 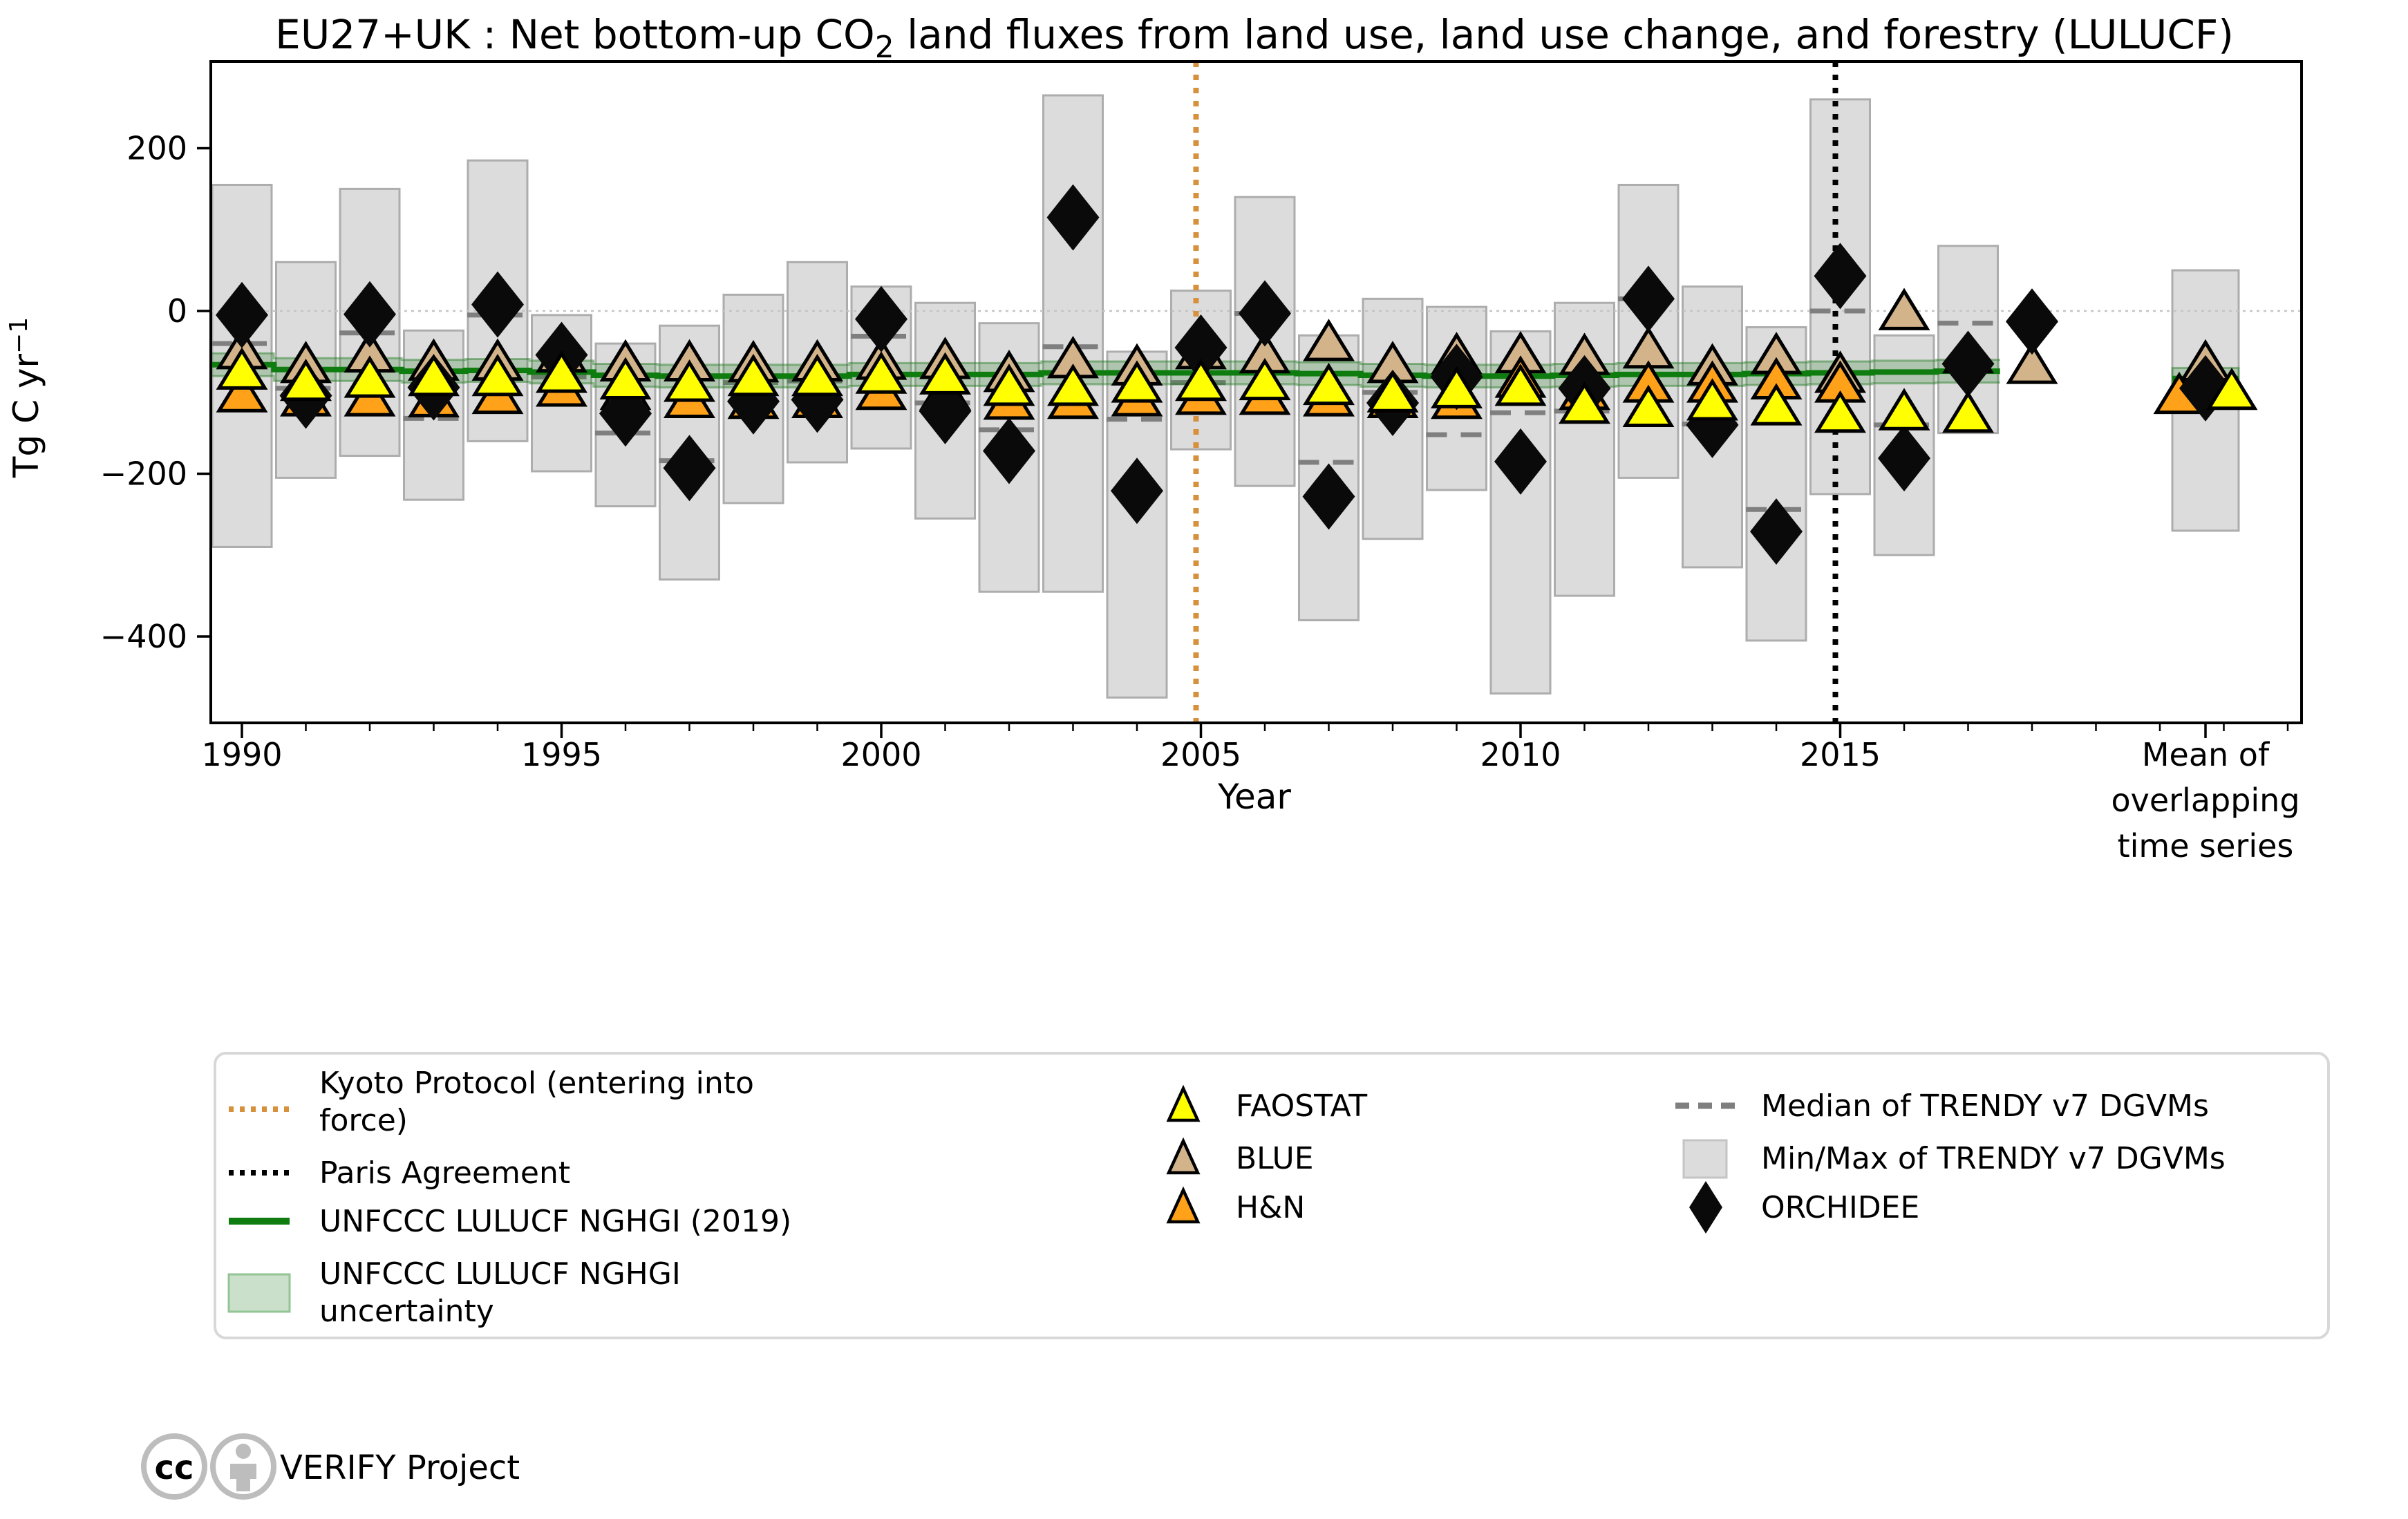 I want to click on blue-triangle-icon, so click(x=1184, y=1156).